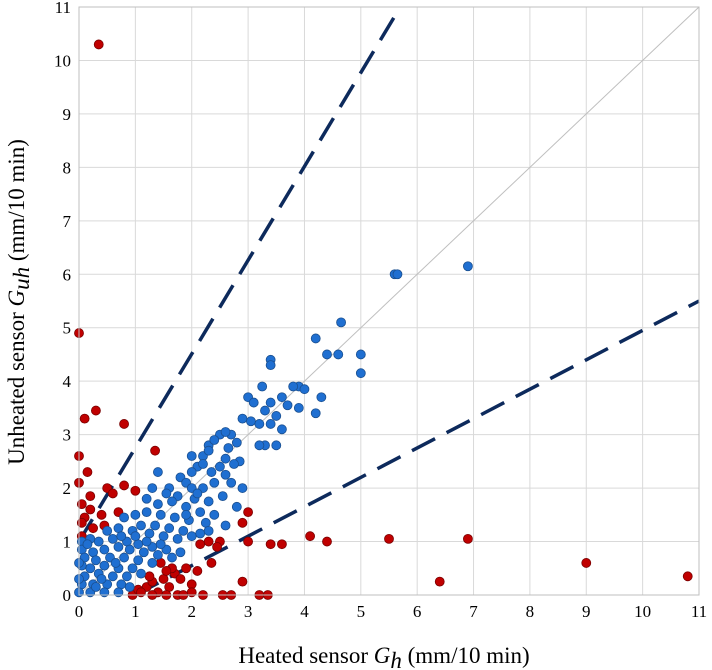 The width and height of the screenshot is (712, 670). I want to click on x-axis-title: Heated sensor Gh (mm/10 min), so click(383, 656).